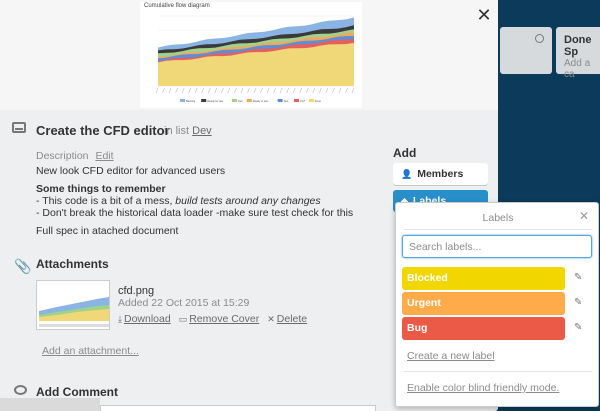  I want to click on remove-cover-action: ▭ Remove Cover, so click(219, 319).